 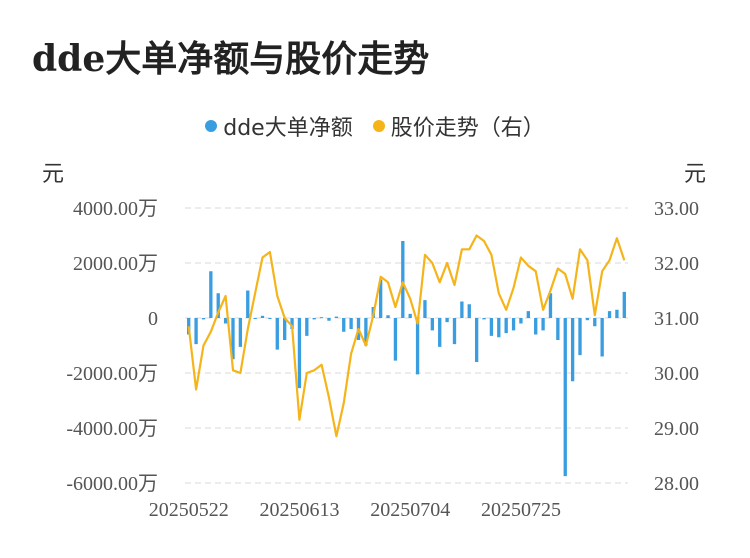 I want to click on y2-tick-label: 29.00, so click(x=676, y=429).